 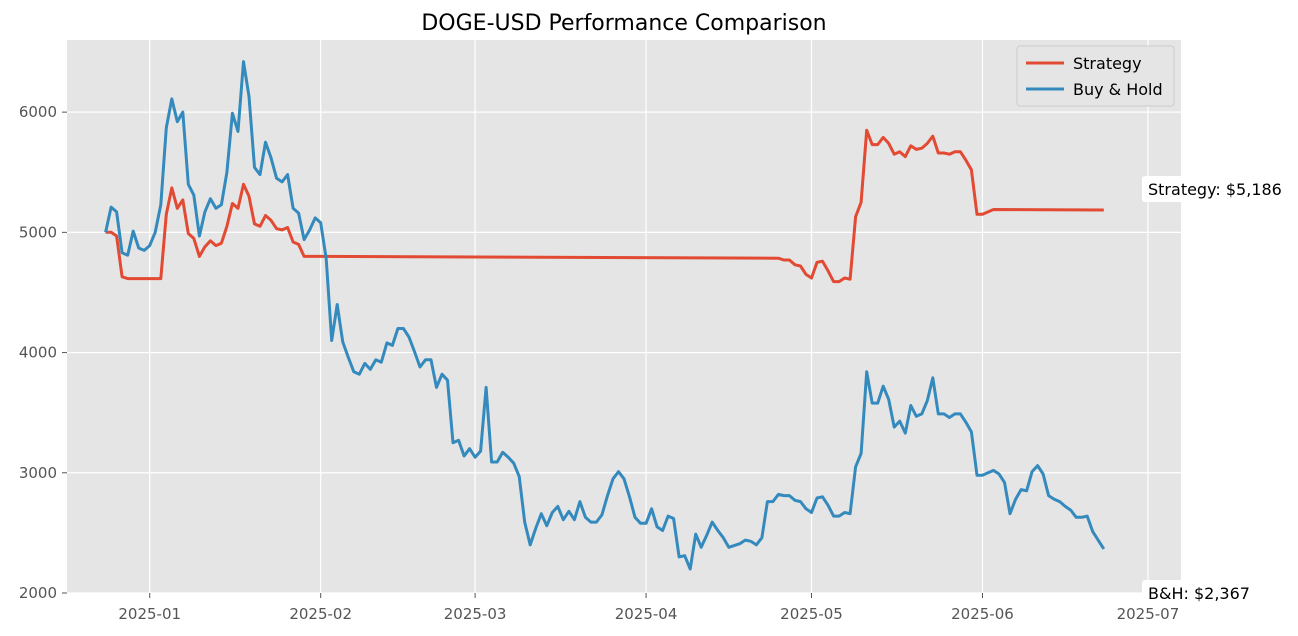 What do you see at coordinates (320, 614) in the screenshot?
I see `x-tick-label: 2025-02` at bounding box center [320, 614].